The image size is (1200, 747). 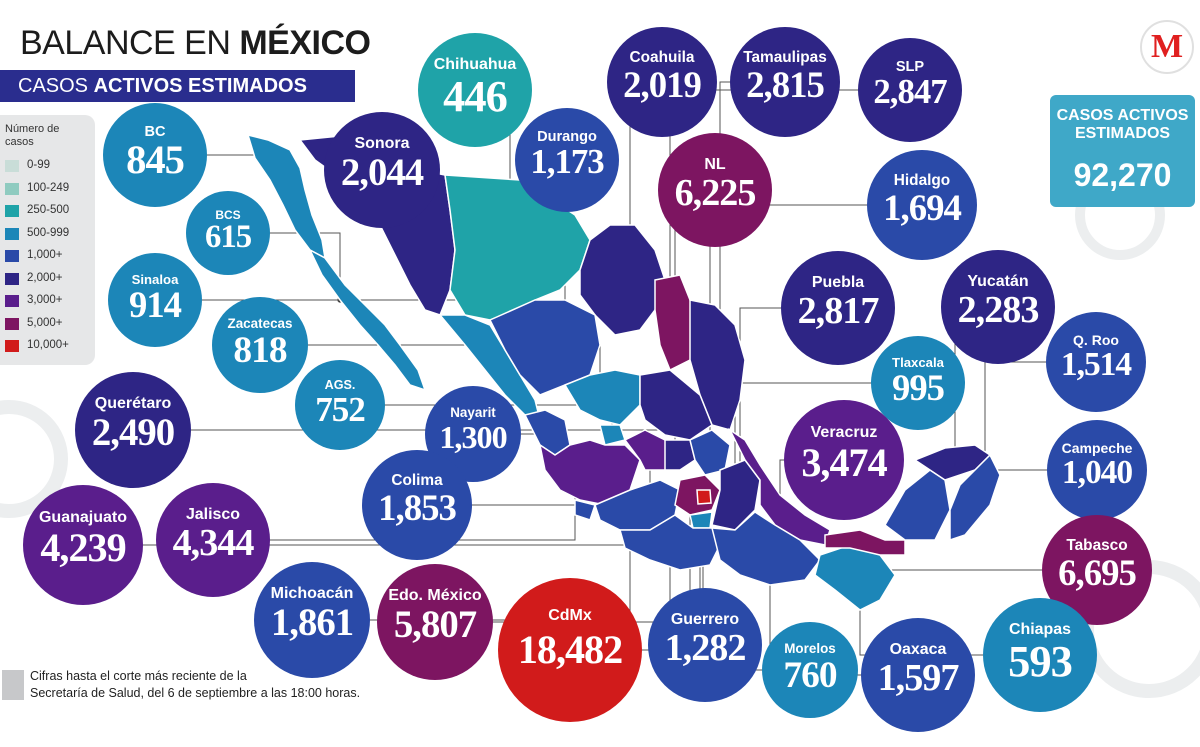 I want to click on state-value: 18,482, so click(x=570, y=649).